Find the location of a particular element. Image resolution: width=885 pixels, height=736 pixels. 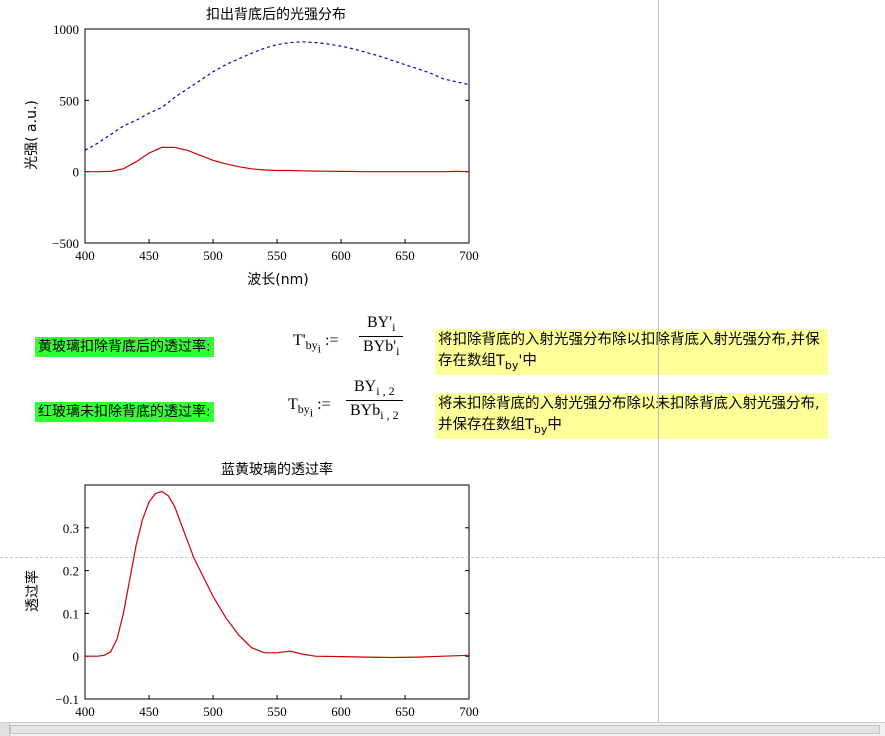

y-tick-label: −500 is located at coordinates (65, 243).